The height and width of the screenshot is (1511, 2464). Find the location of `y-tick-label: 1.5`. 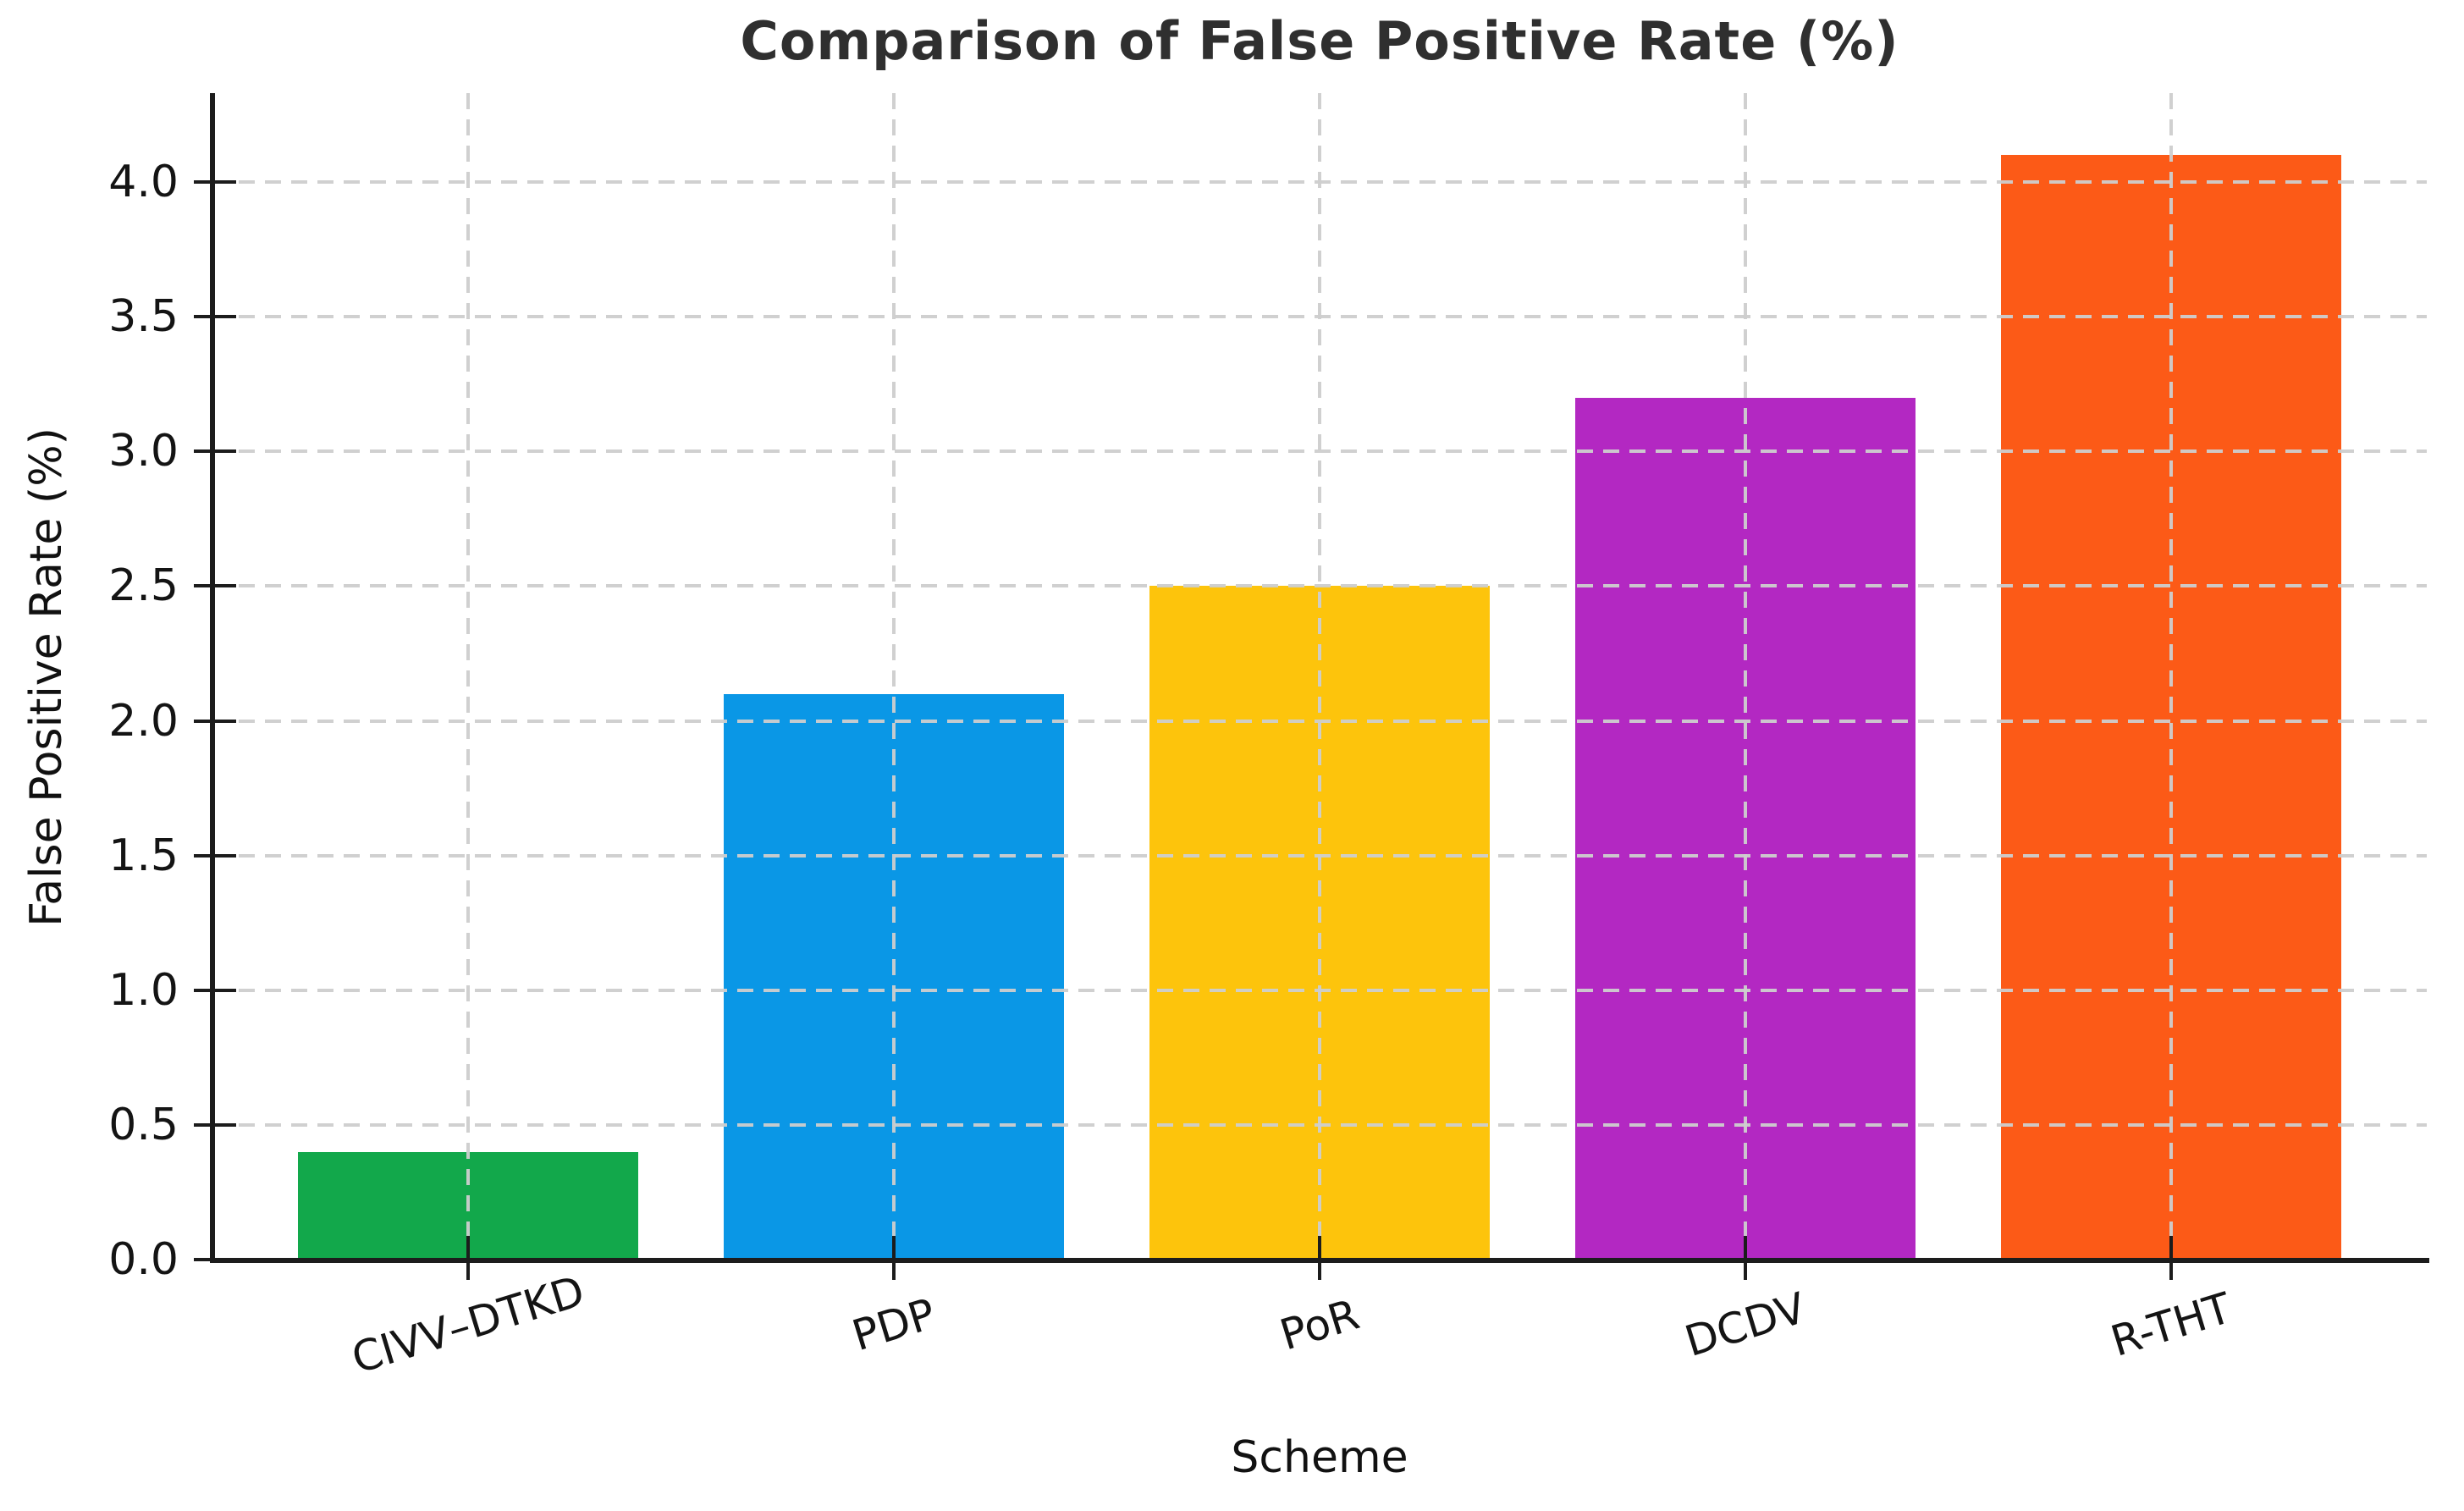

y-tick-label: 1.5 is located at coordinates (143, 855).